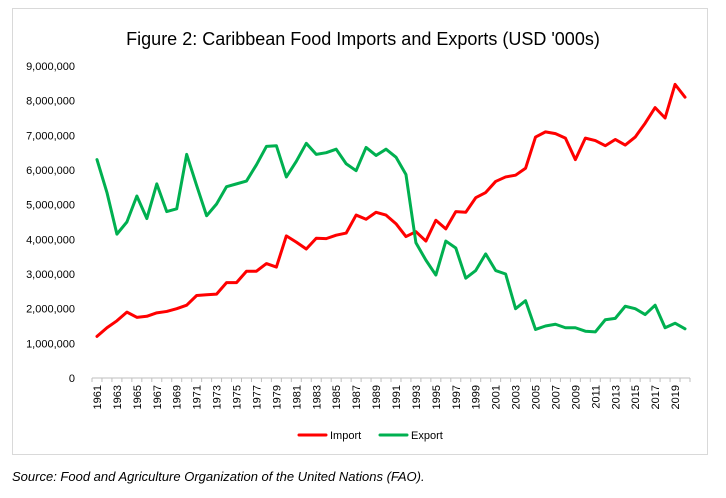  I want to click on x-tick-label: 2019, so click(676, 397).